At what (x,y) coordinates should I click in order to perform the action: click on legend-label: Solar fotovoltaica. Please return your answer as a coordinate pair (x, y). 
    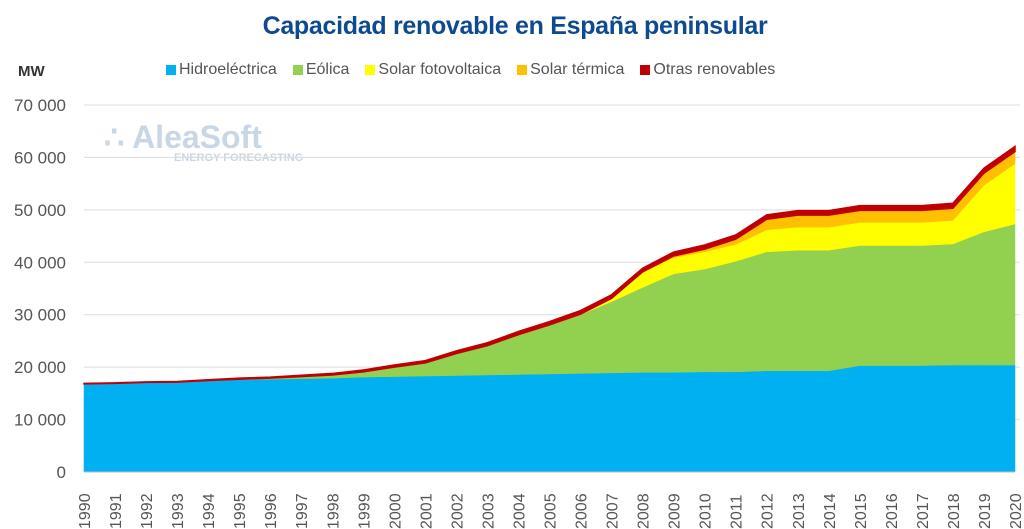
    Looking at the image, I should click on (440, 69).